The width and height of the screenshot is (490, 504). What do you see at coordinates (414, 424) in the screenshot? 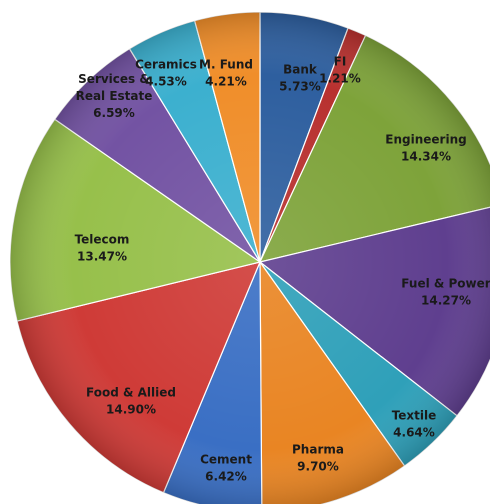
I see `label-textile: Textile 4.64%` at bounding box center [414, 424].